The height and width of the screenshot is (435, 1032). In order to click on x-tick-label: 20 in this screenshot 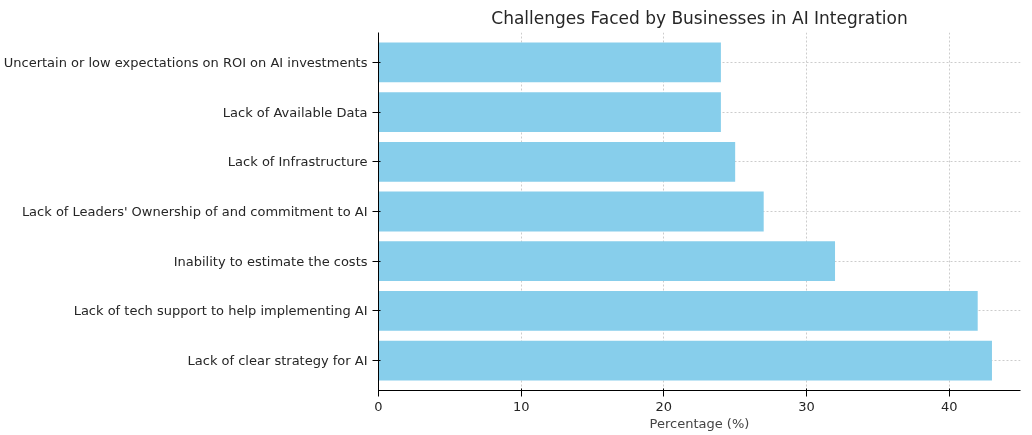, I will do `click(664, 406)`.